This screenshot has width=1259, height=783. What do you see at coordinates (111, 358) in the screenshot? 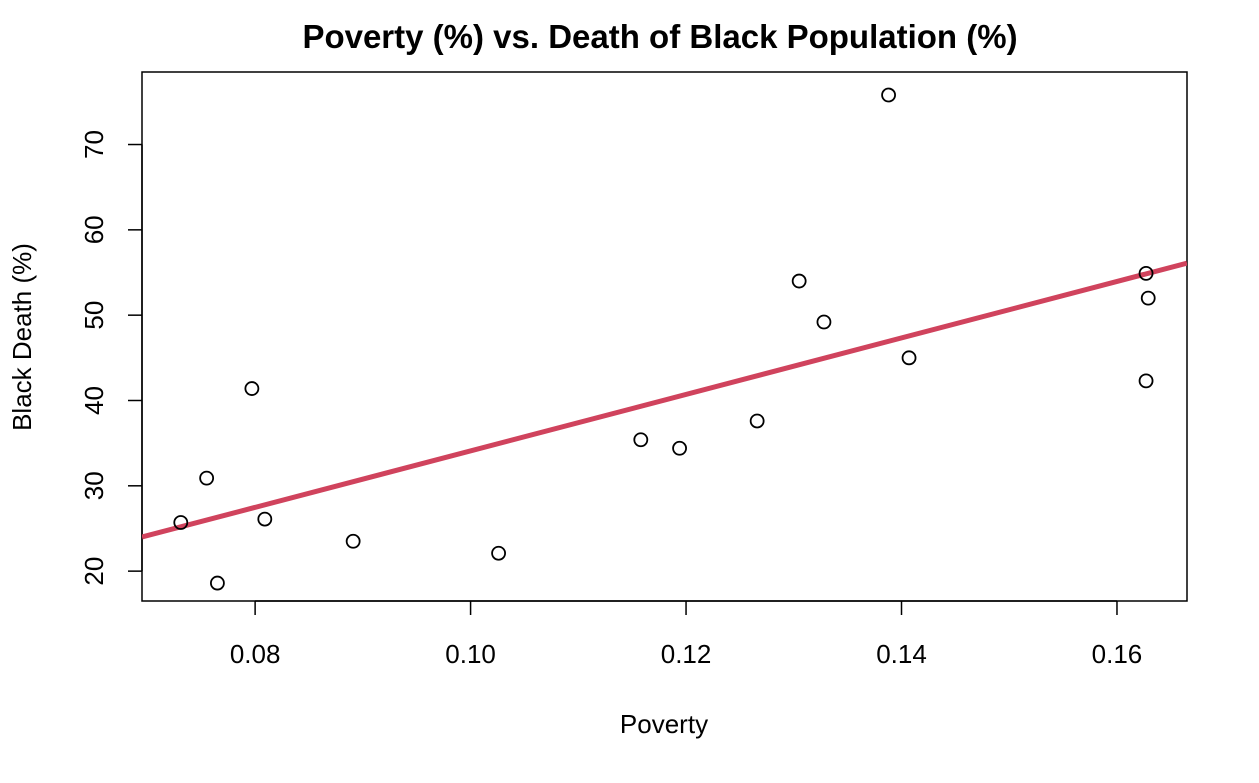
I see `y-axis: 20 30 40 50 60 70` at bounding box center [111, 358].